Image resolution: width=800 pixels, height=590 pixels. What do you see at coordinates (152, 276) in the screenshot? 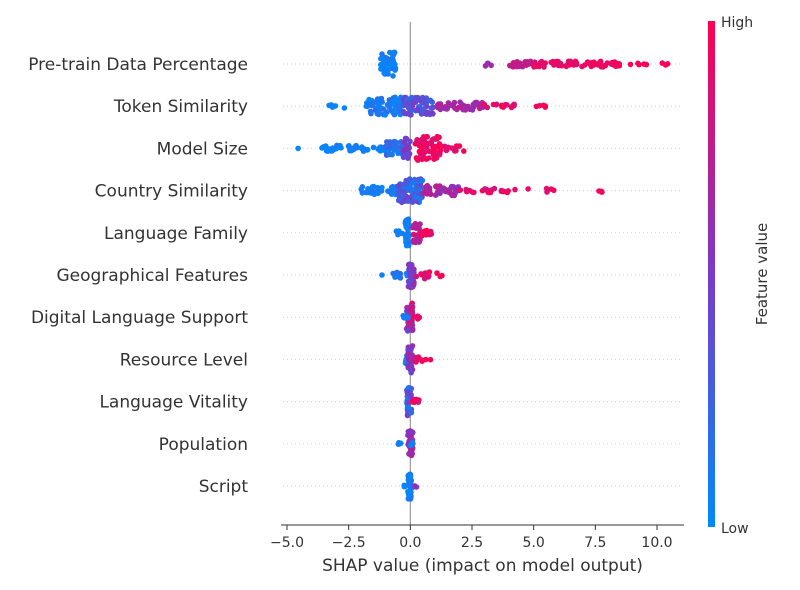
I see `feature-label: Geographical Features` at bounding box center [152, 276].